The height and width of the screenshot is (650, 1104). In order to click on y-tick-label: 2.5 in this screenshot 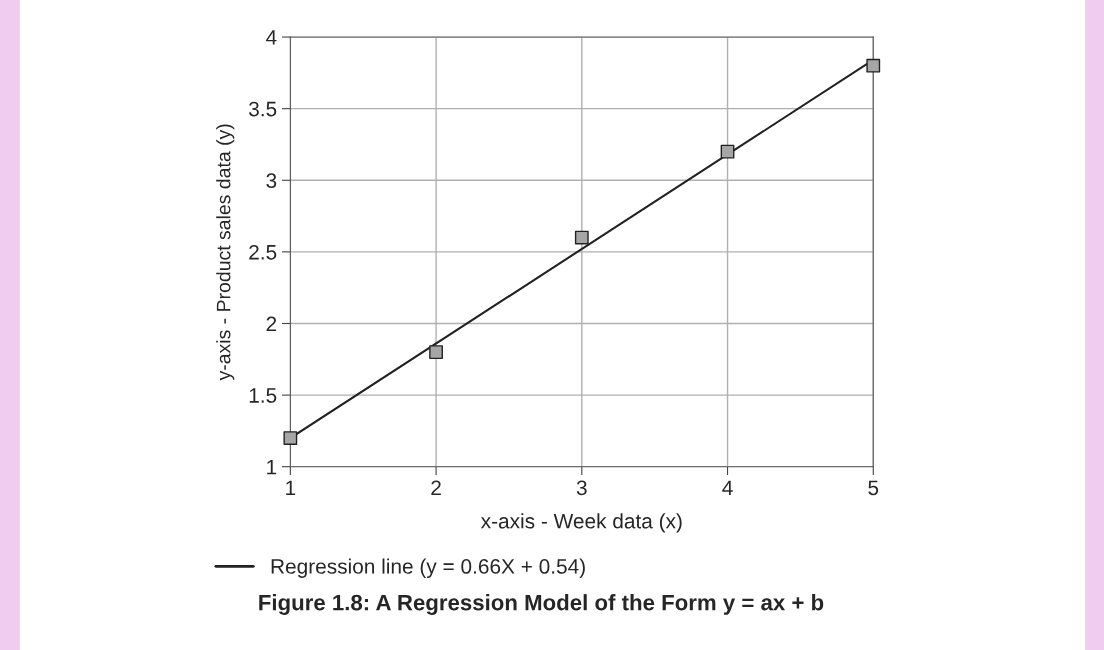, I will do `click(263, 252)`.